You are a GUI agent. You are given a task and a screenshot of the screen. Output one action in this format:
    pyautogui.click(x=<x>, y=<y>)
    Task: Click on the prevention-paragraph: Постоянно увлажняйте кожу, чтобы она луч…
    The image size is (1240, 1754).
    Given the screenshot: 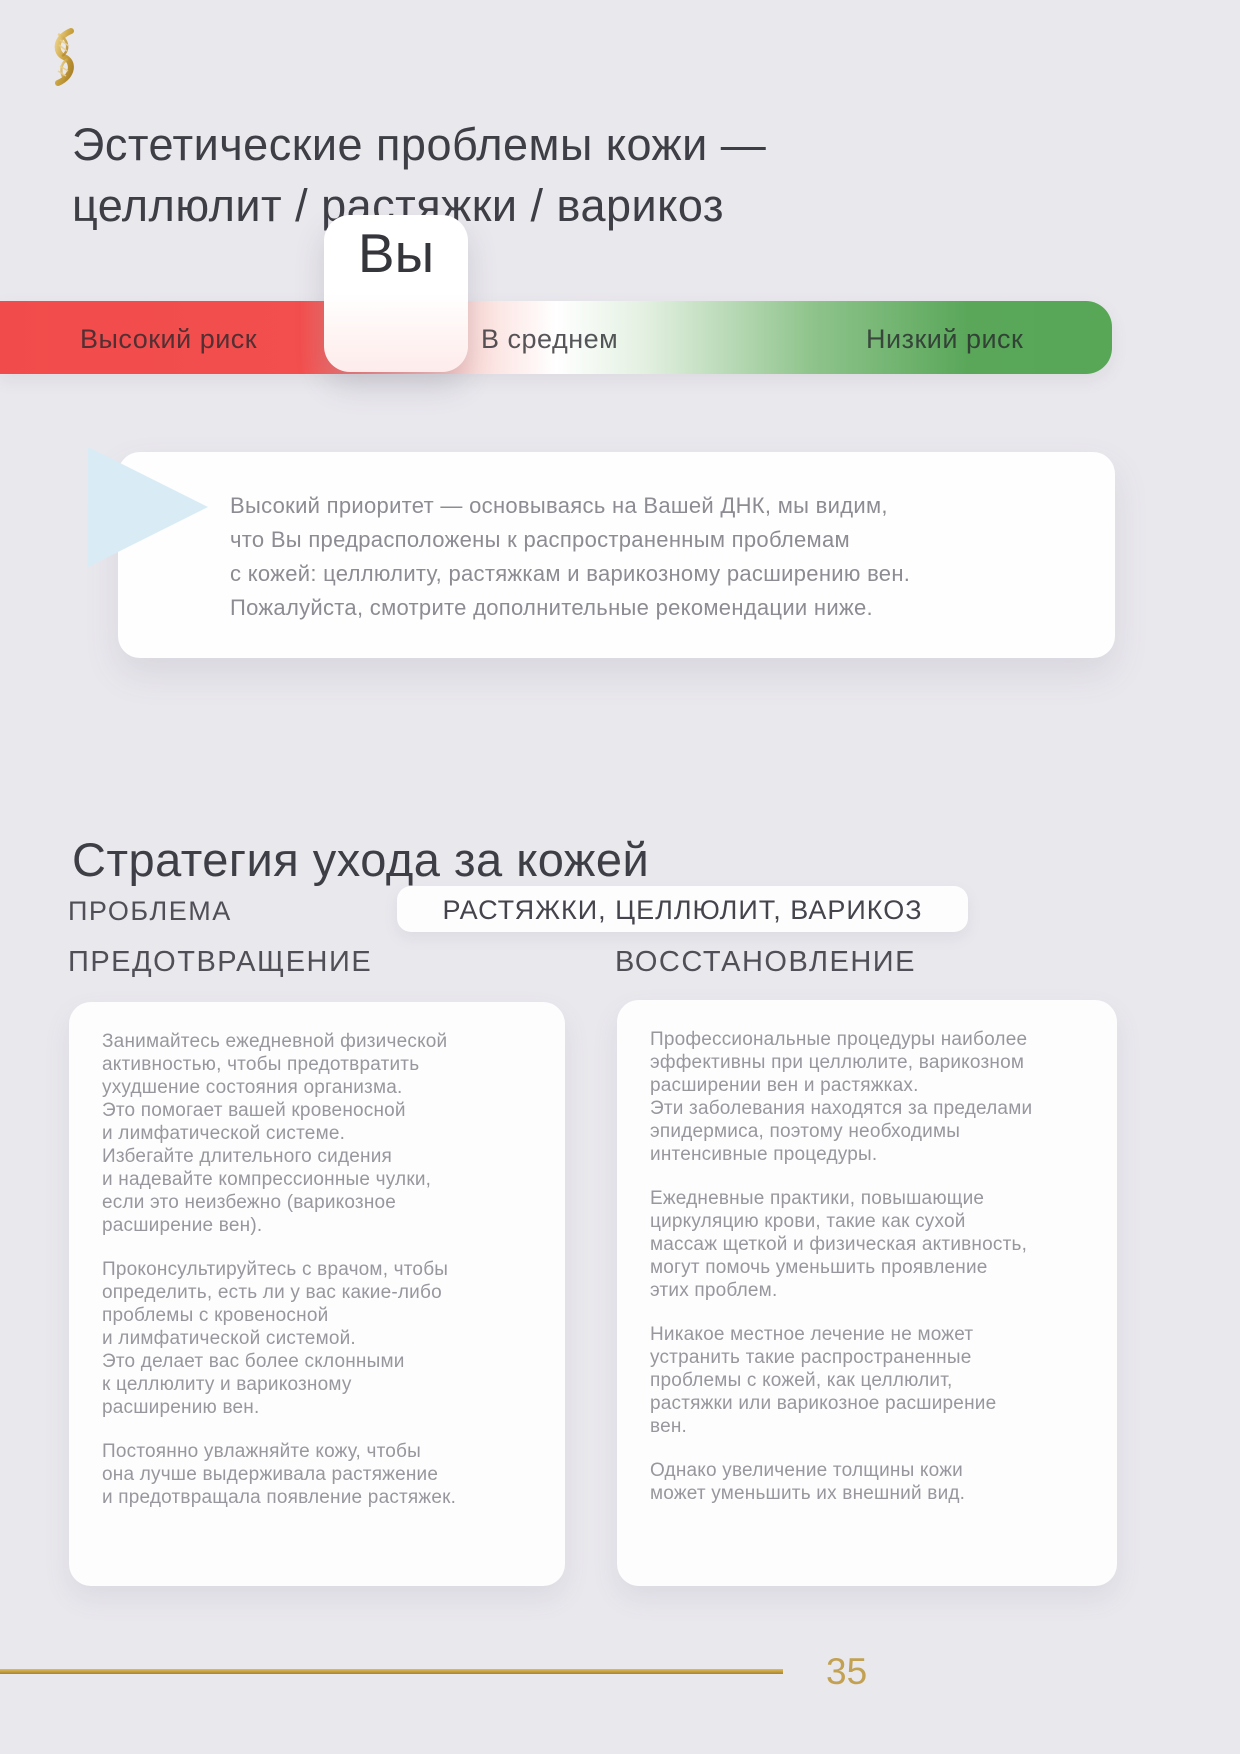 What is the action you would take?
    pyautogui.click(x=279, y=1474)
    